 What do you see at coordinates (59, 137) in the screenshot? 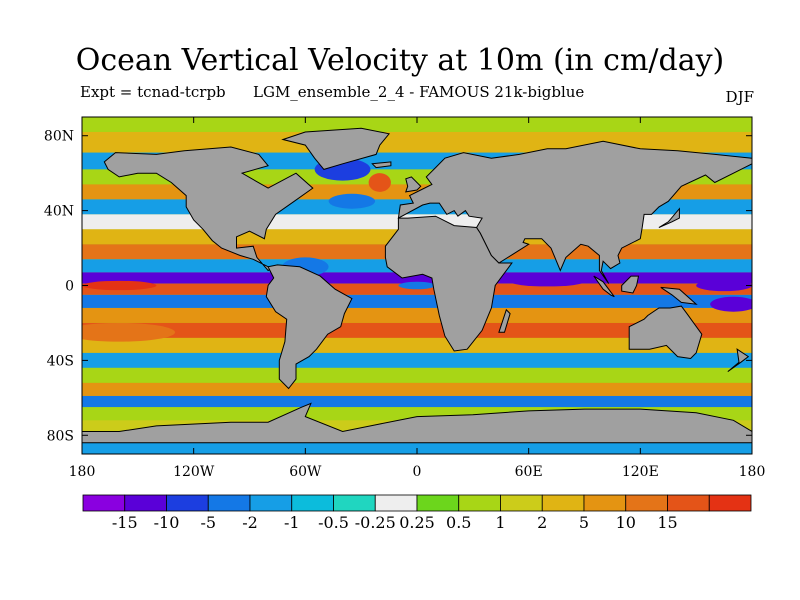
I see `lat-tick-label: 80N` at bounding box center [59, 137].